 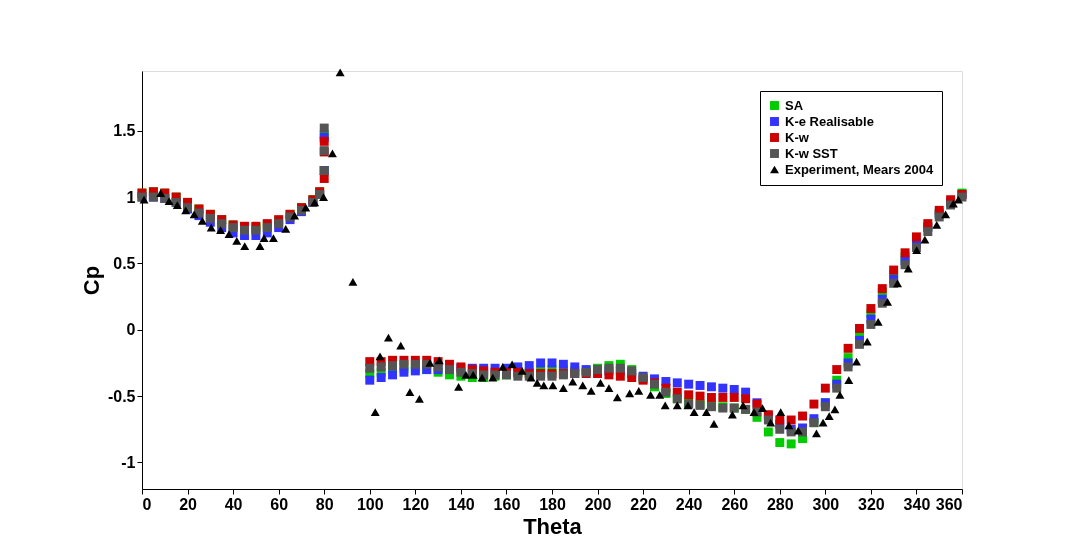 I want to click on x-axis-title: Theta, so click(x=553, y=526).